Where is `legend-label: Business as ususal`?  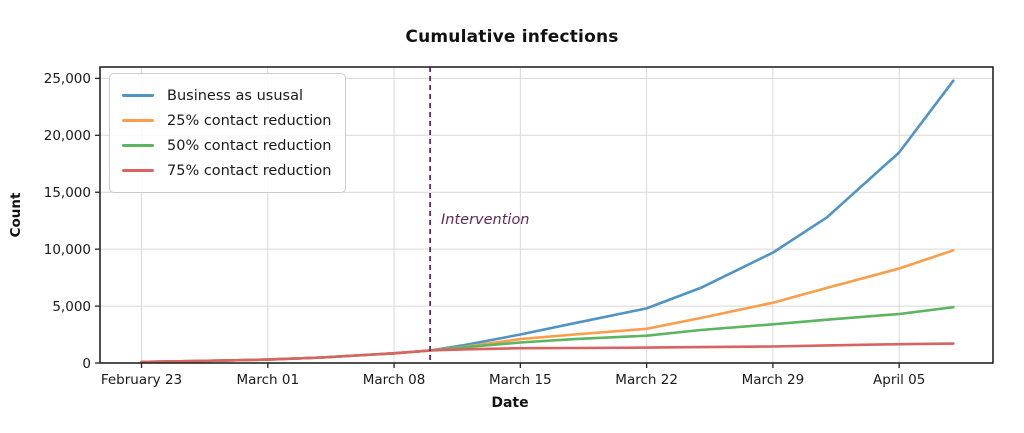 legend-label: Business as ususal is located at coordinates (235, 95).